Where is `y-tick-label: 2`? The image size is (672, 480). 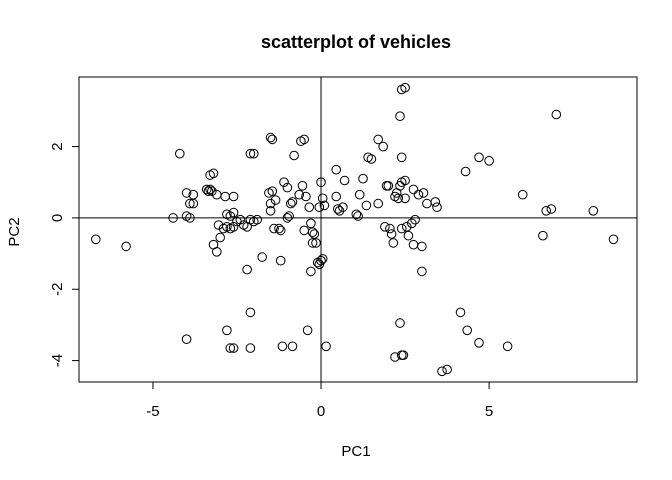 y-tick-label: 2 is located at coordinates (57, 146).